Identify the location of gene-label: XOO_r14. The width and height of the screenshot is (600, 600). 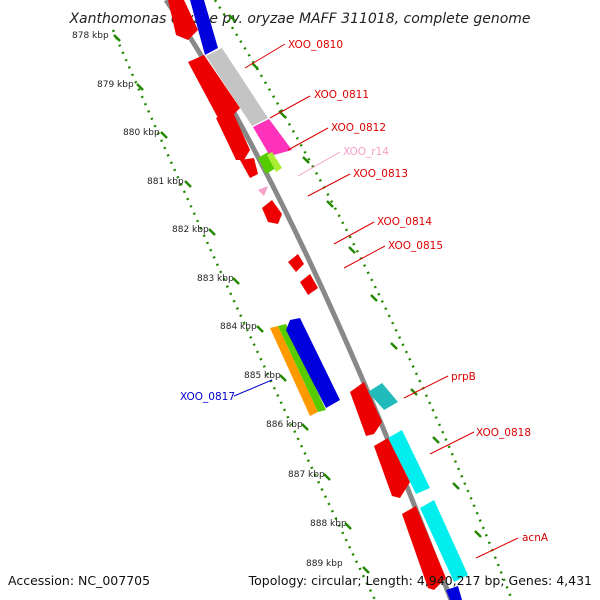
(366, 152).